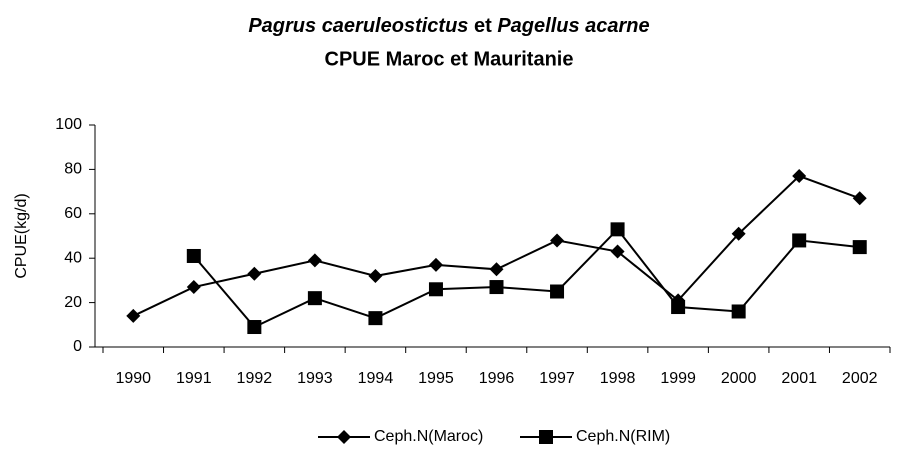  I want to click on legend-label: Ceph.N(Maroc), so click(428, 436).